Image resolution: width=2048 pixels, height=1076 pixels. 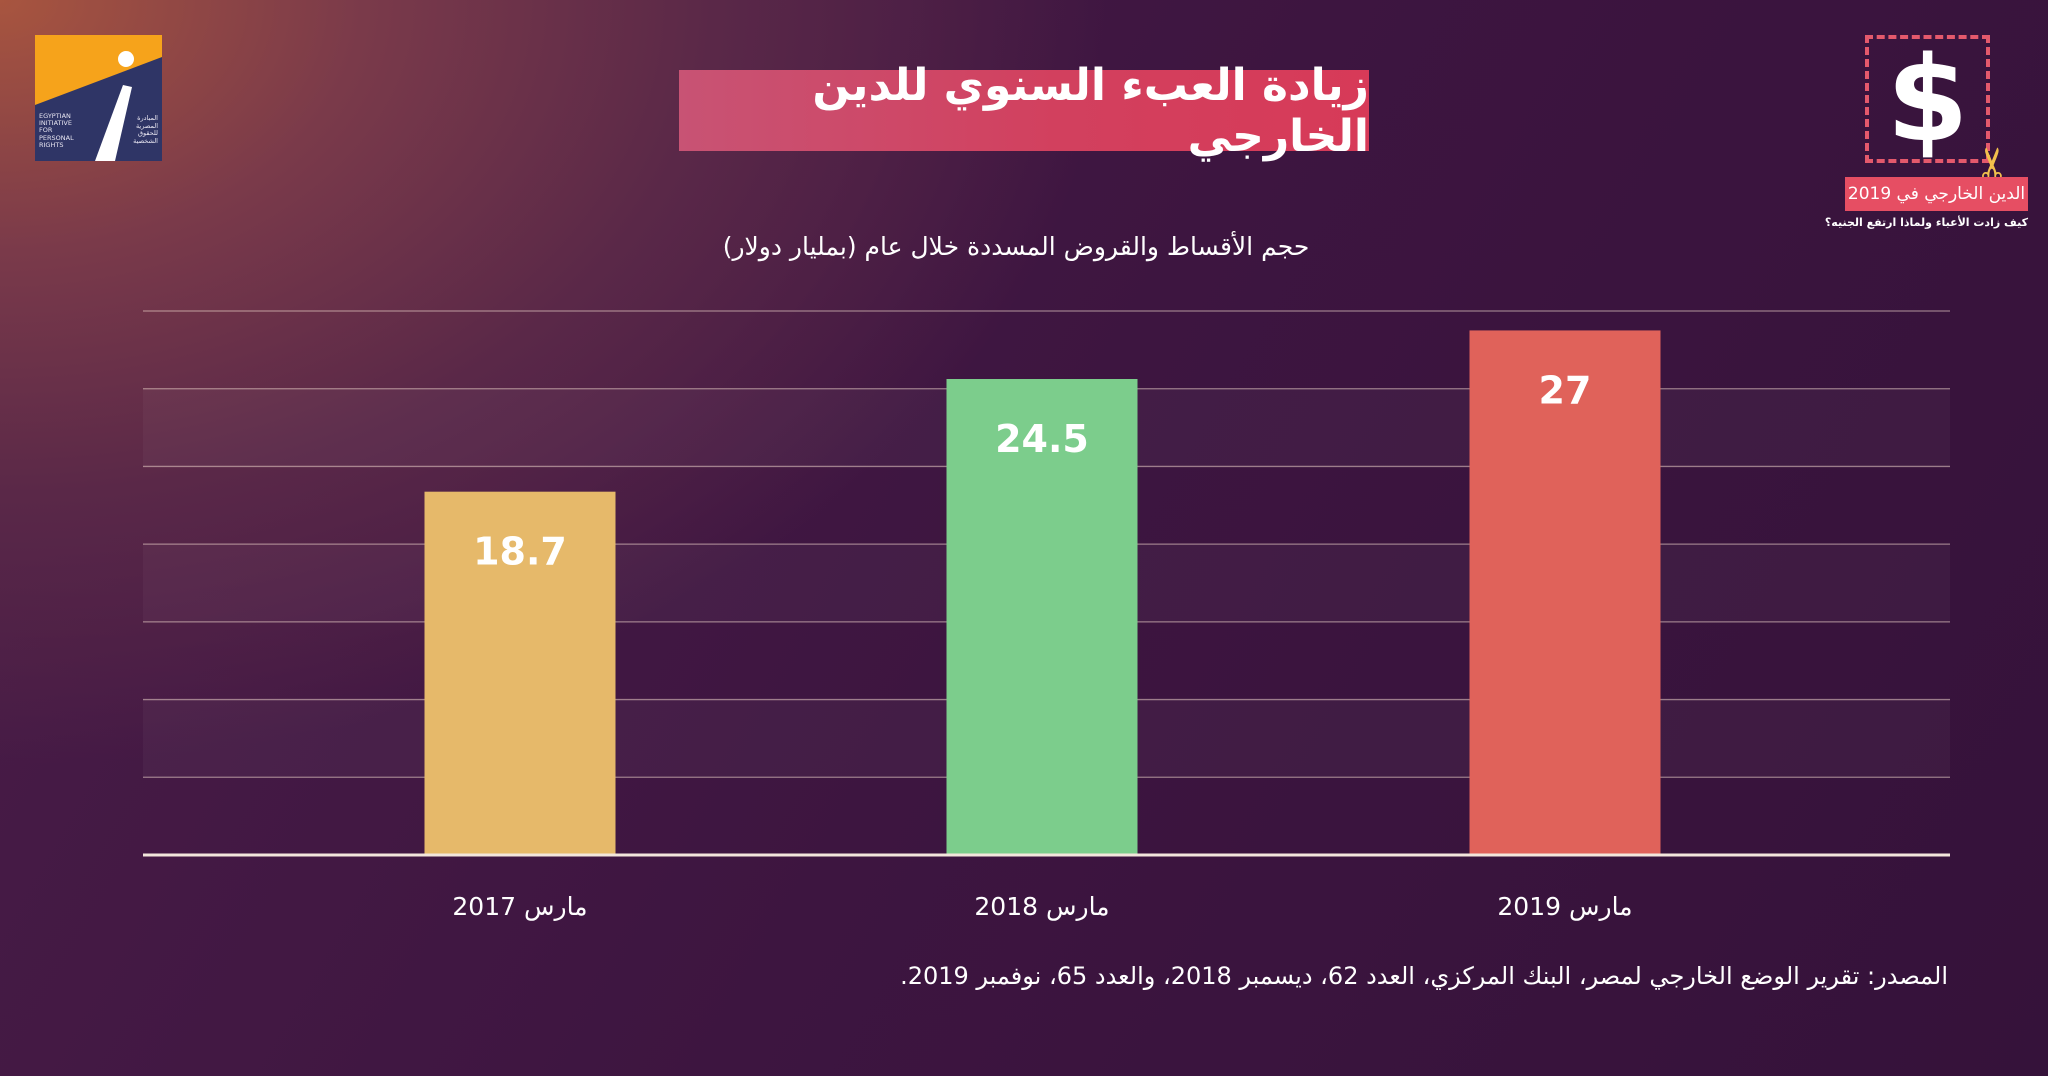 I want to click on x-tick-label: مارس 2018, so click(x=1041, y=906).